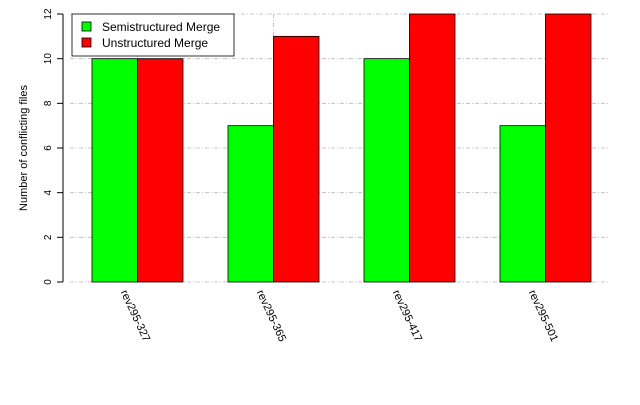  I want to click on legend-box, so click(153, 35).